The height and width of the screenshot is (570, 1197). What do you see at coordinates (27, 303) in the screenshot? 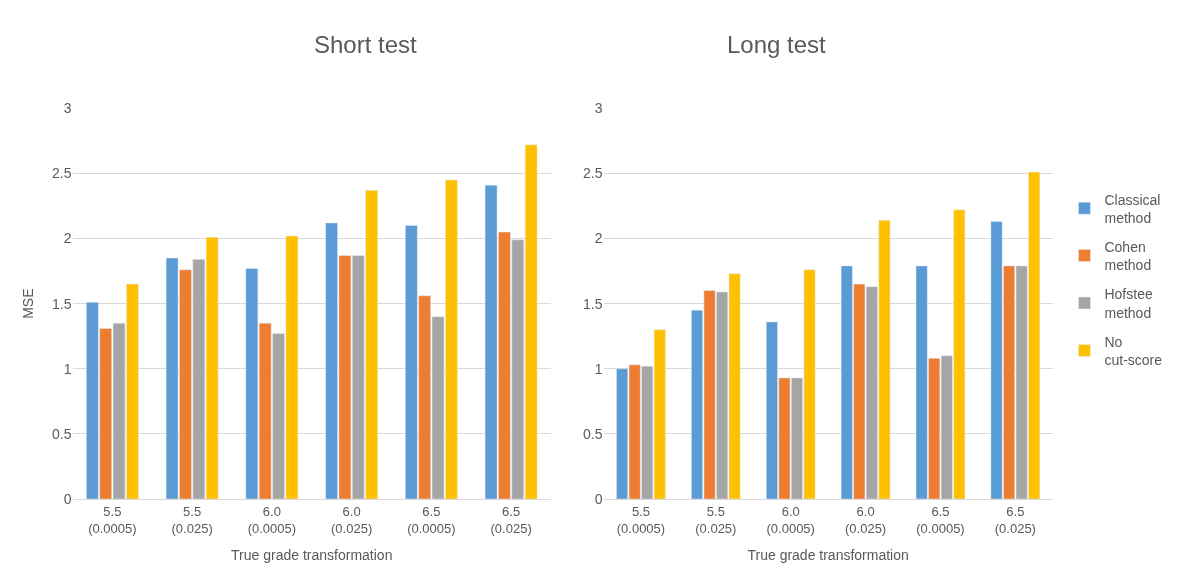
I see `y-axis-title: MSE` at bounding box center [27, 303].